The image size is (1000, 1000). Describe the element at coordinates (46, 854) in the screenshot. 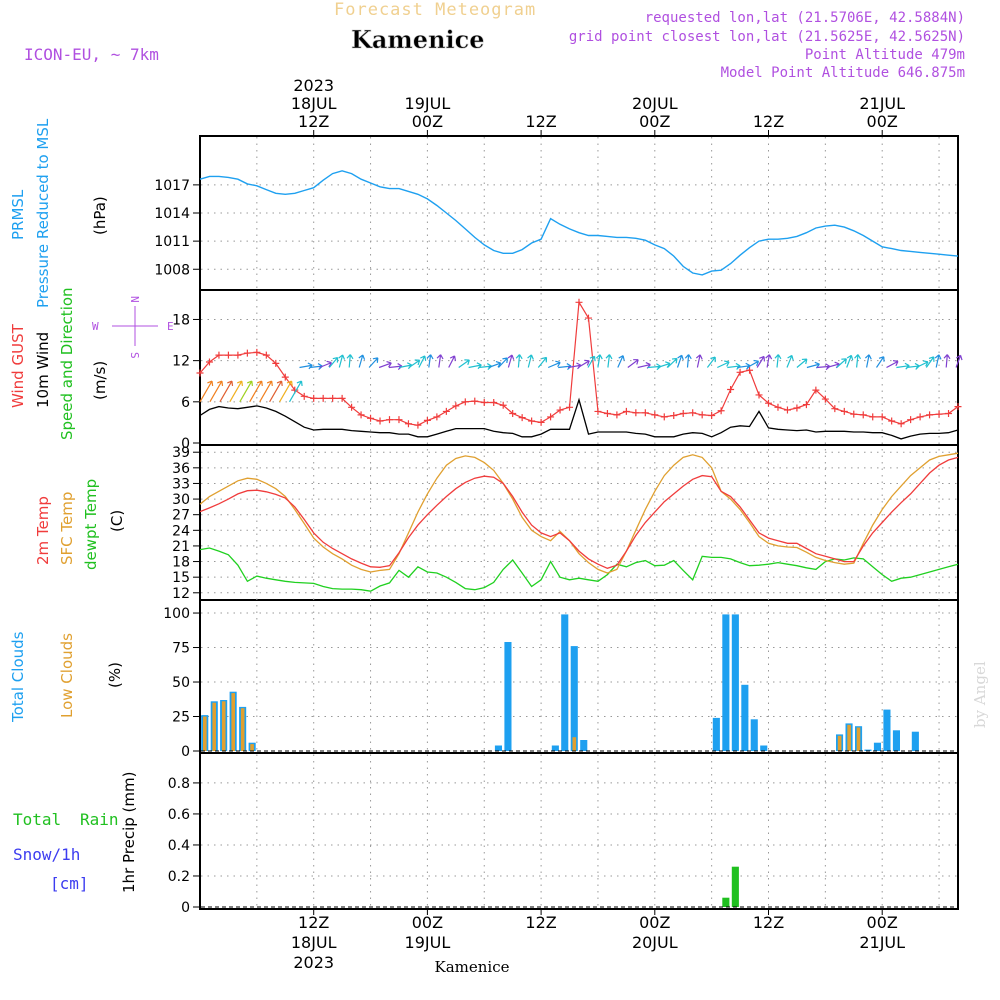

I see `label-snow: Snow/1h` at that location.